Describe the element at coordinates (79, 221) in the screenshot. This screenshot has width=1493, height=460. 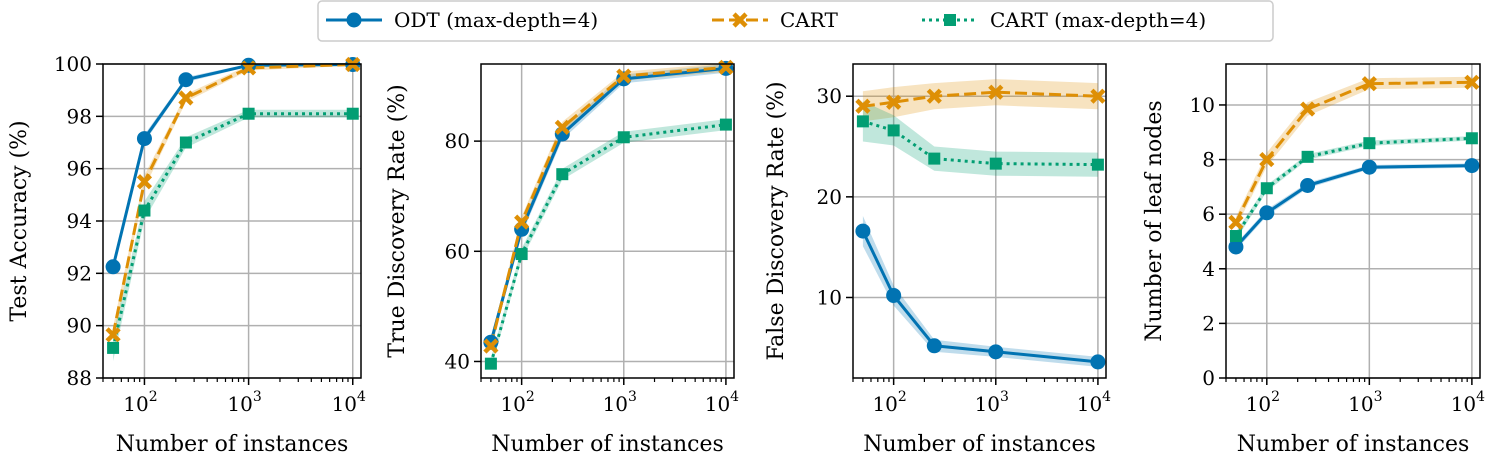
I see `y-tick-label-4: 94` at that location.